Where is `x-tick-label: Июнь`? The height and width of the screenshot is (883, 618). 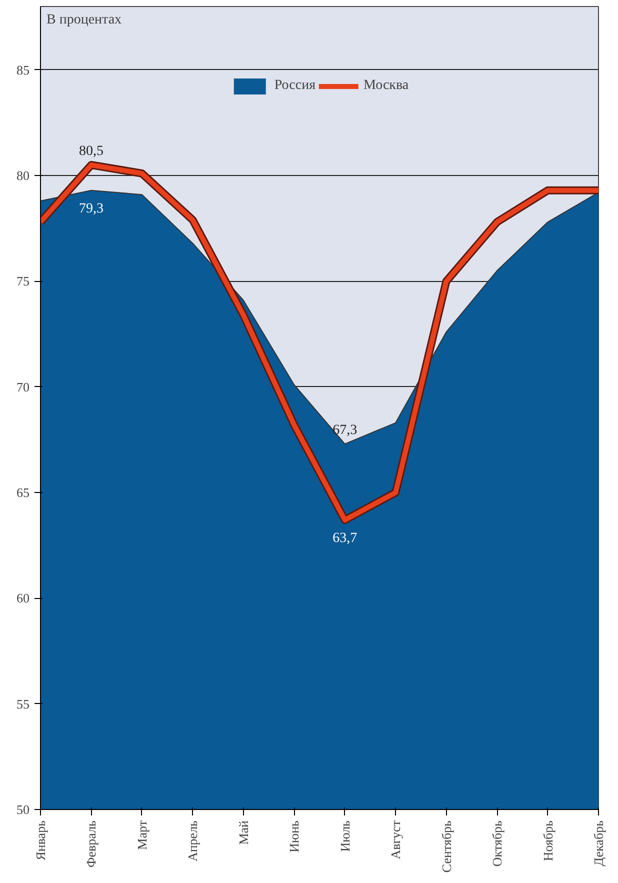 x-tick-label: Июнь is located at coordinates (294, 836).